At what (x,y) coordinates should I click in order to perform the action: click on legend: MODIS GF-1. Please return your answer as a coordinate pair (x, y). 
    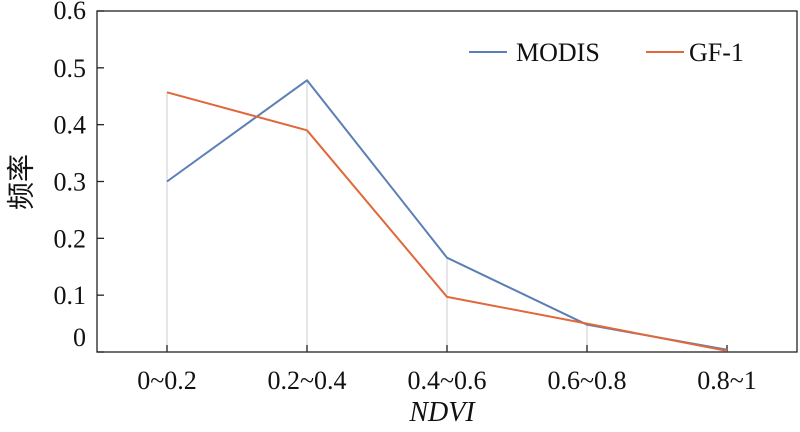
    Looking at the image, I should click on (606, 52).